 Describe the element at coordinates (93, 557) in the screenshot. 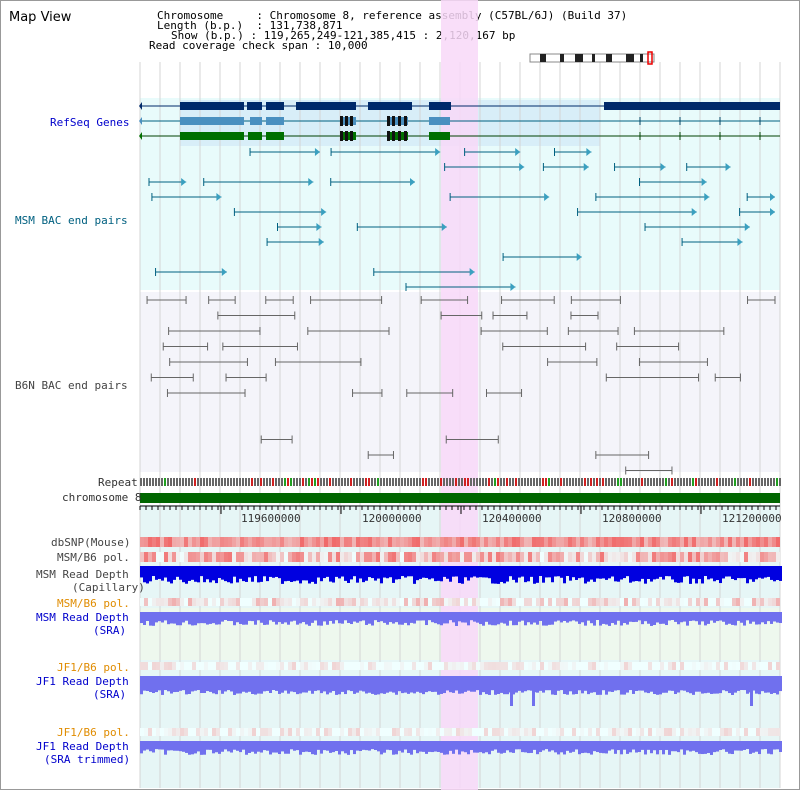

I see `track-label-msm-b6-pol: MSM/B6 pol.` at that location.